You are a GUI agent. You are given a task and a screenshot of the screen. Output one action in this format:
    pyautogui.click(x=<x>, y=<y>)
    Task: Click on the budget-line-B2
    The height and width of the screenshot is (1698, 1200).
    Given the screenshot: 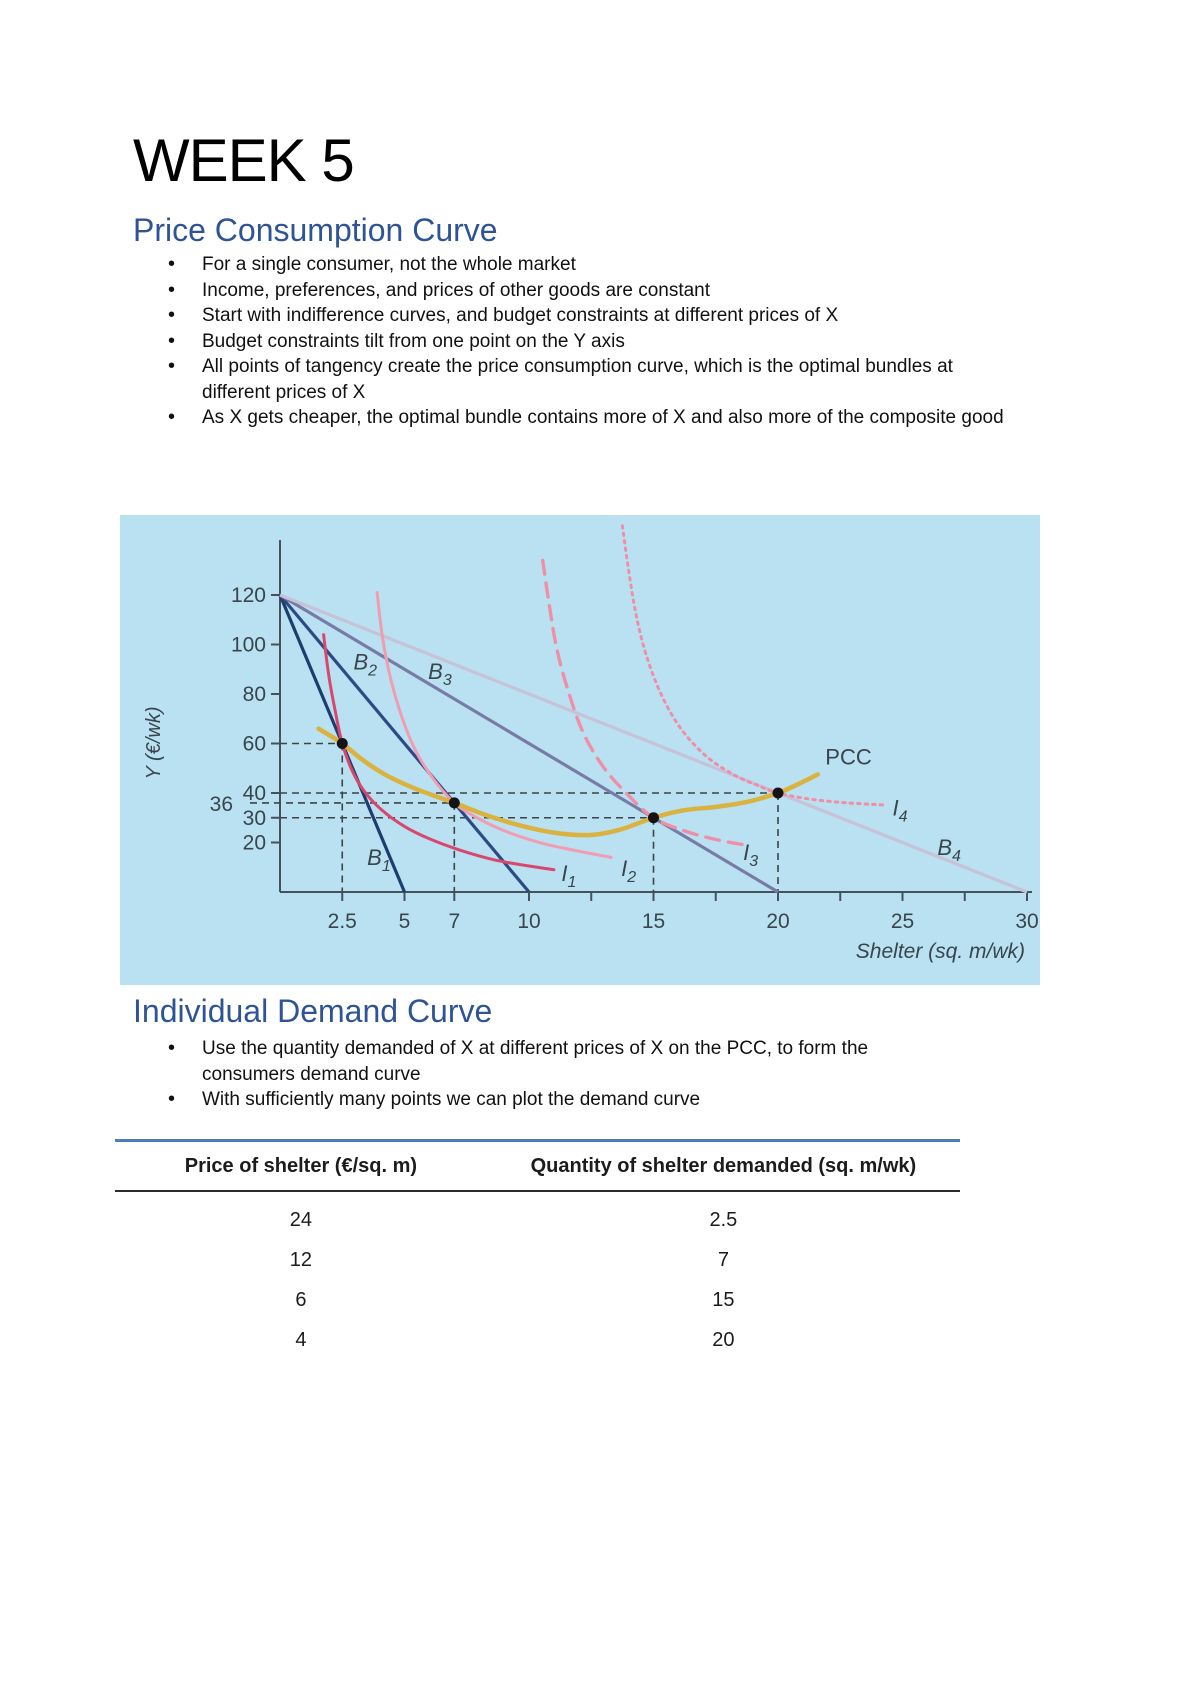 What is the action you would take?
    pyautogui.click(x=404, y=743)
    